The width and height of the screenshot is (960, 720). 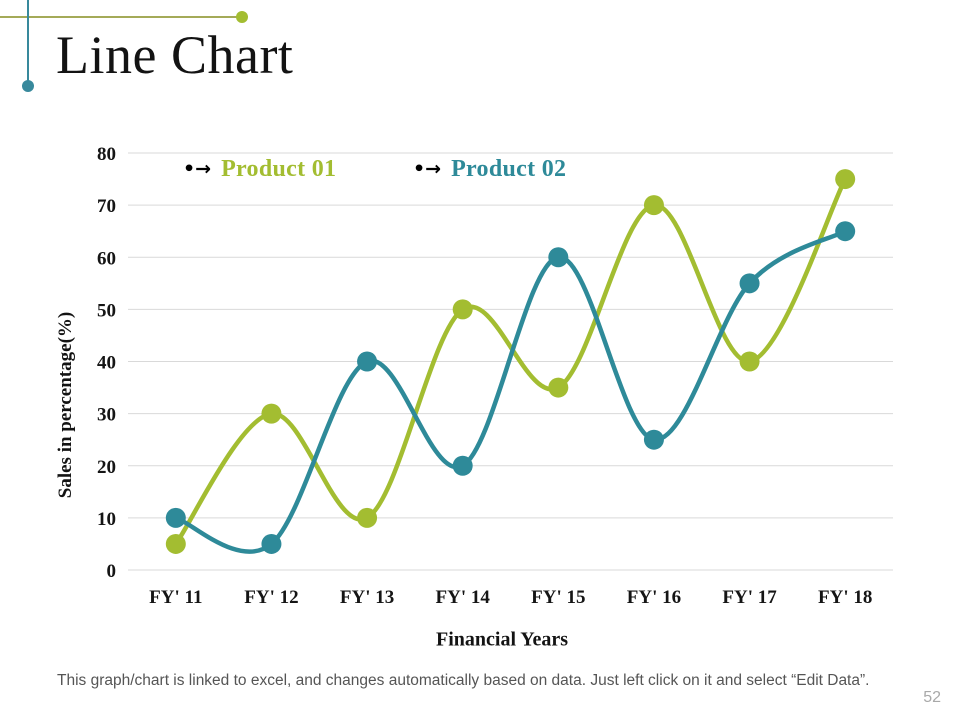 What do you see at coordinates (271, 597) in the screenshot?
I see `svg-text: FY' 12` at bounding box center [271, 597].